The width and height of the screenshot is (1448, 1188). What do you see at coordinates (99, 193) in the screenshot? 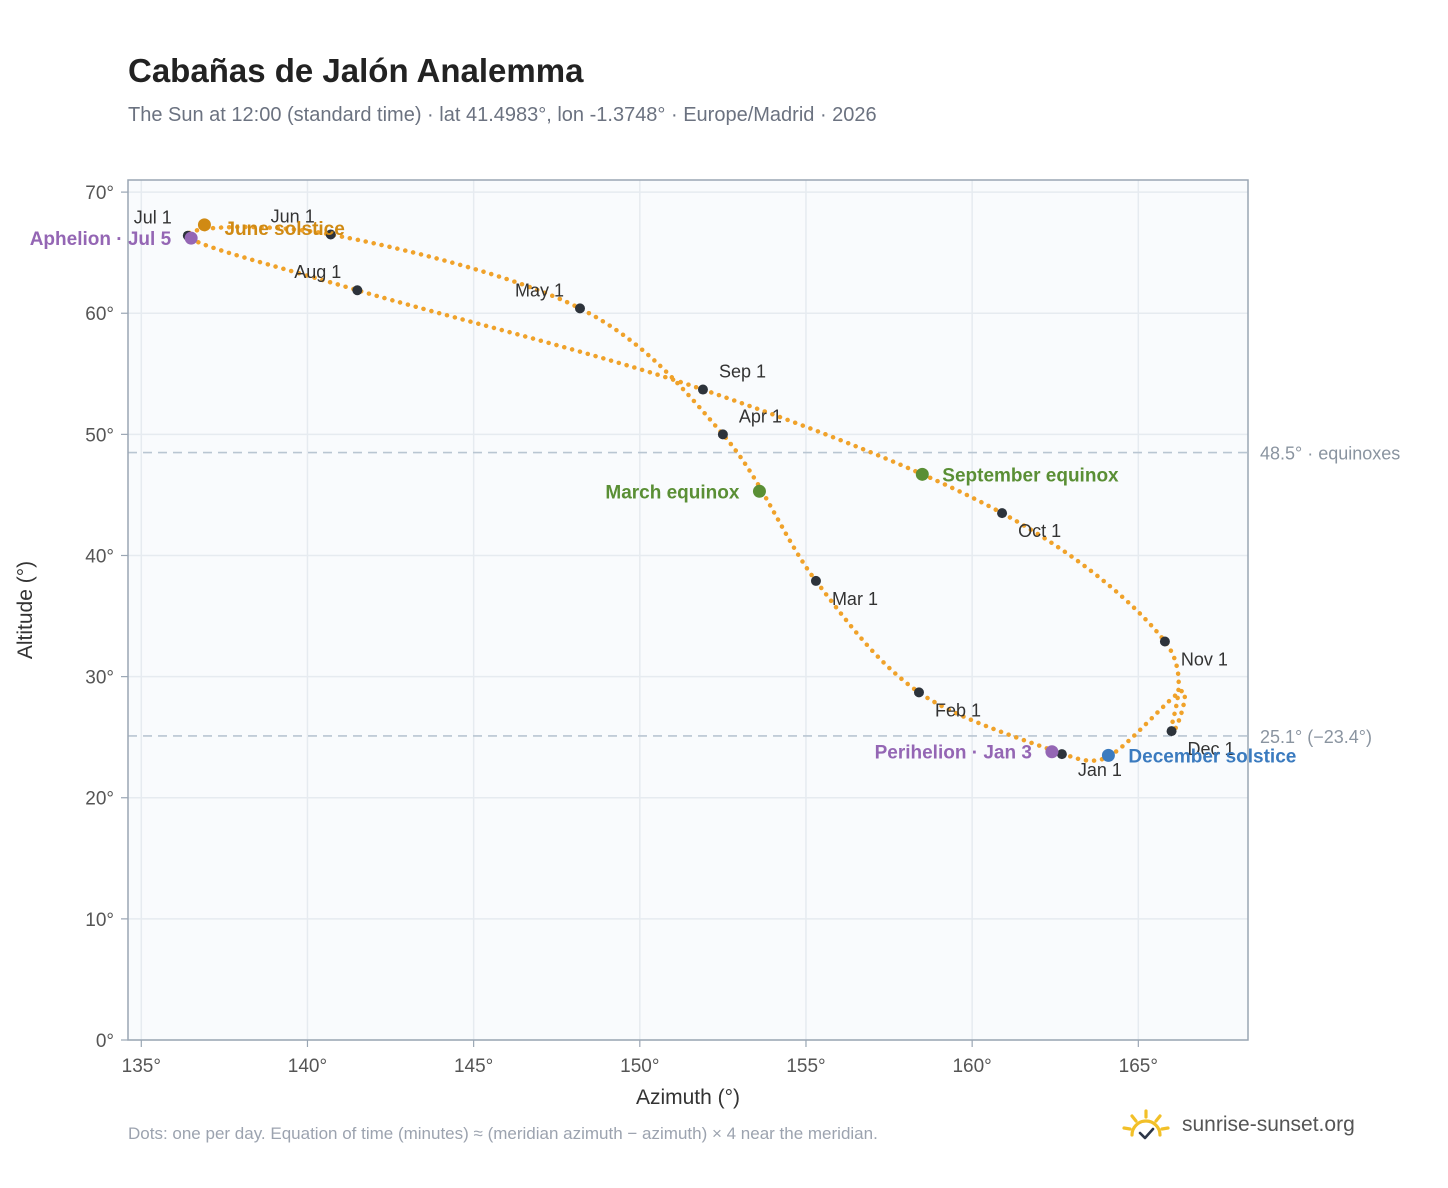
I see `y-tick-label: 70°` at bounding box center [99, 193].